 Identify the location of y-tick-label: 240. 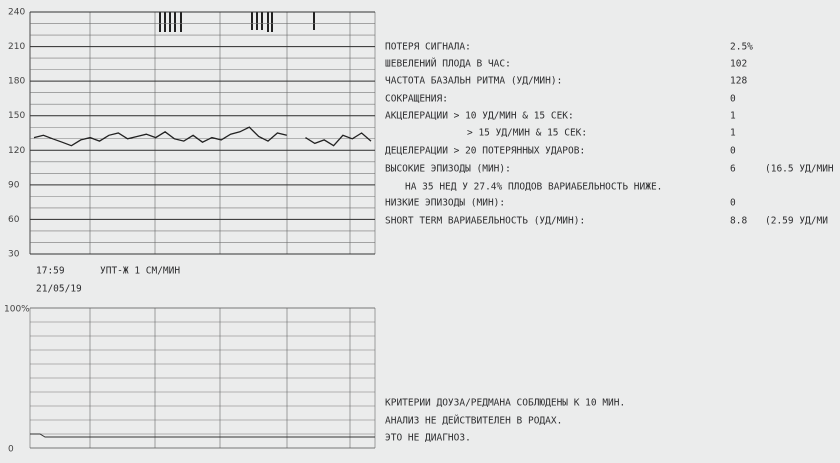
(16, 13).